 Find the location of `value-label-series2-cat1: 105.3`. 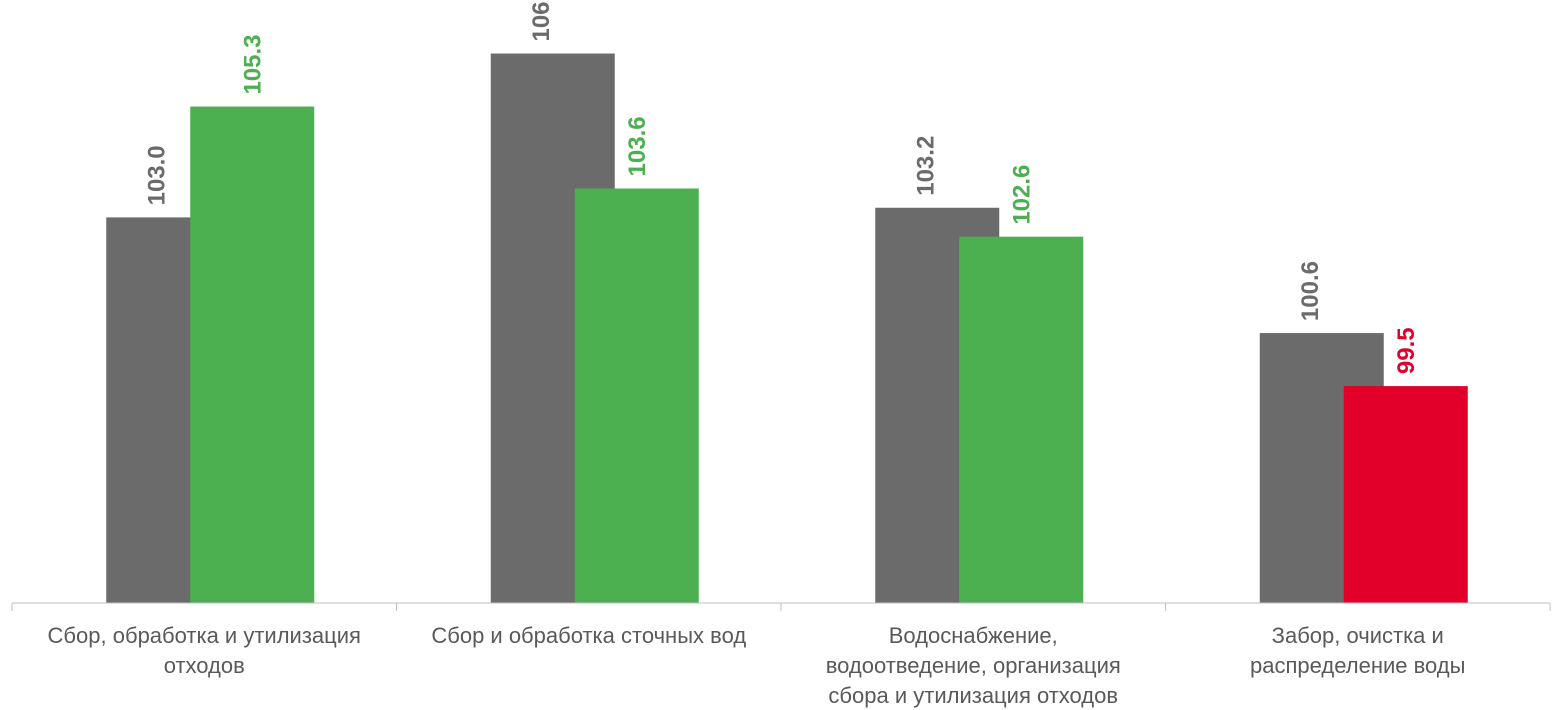

value-label-series2-cat1: 105.3 is located at coordinates (252, 64).